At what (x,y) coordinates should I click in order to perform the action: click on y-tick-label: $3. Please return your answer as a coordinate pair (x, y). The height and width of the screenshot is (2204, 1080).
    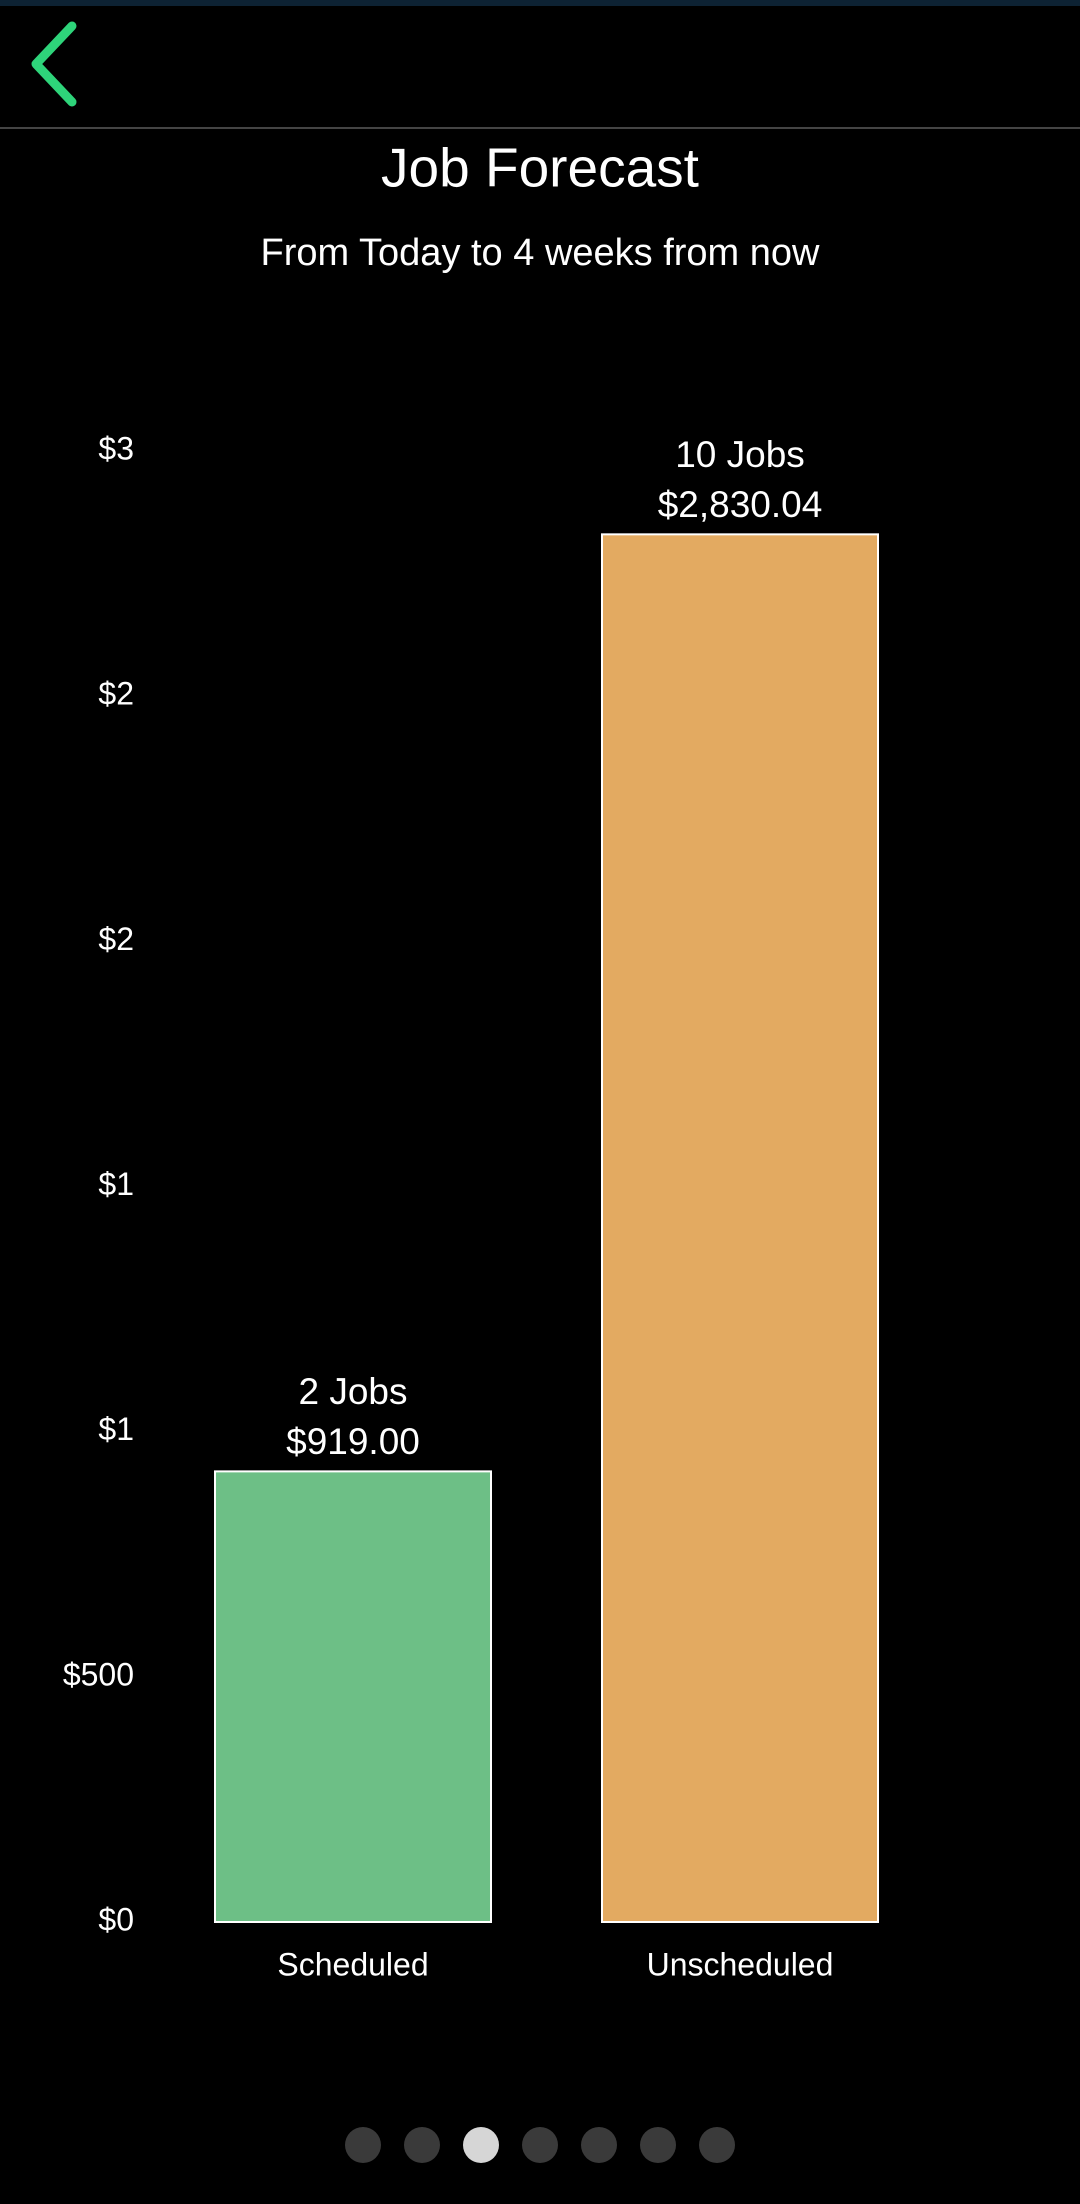
    Looking at the image, I should click on (116, 448).